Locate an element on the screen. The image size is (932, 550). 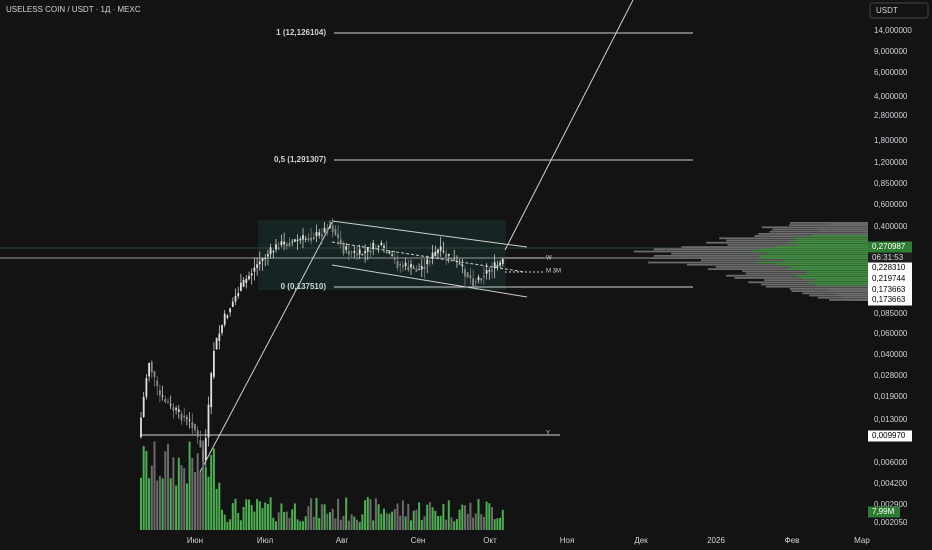
time-label: Ноя is located at coordinates (567, 540).